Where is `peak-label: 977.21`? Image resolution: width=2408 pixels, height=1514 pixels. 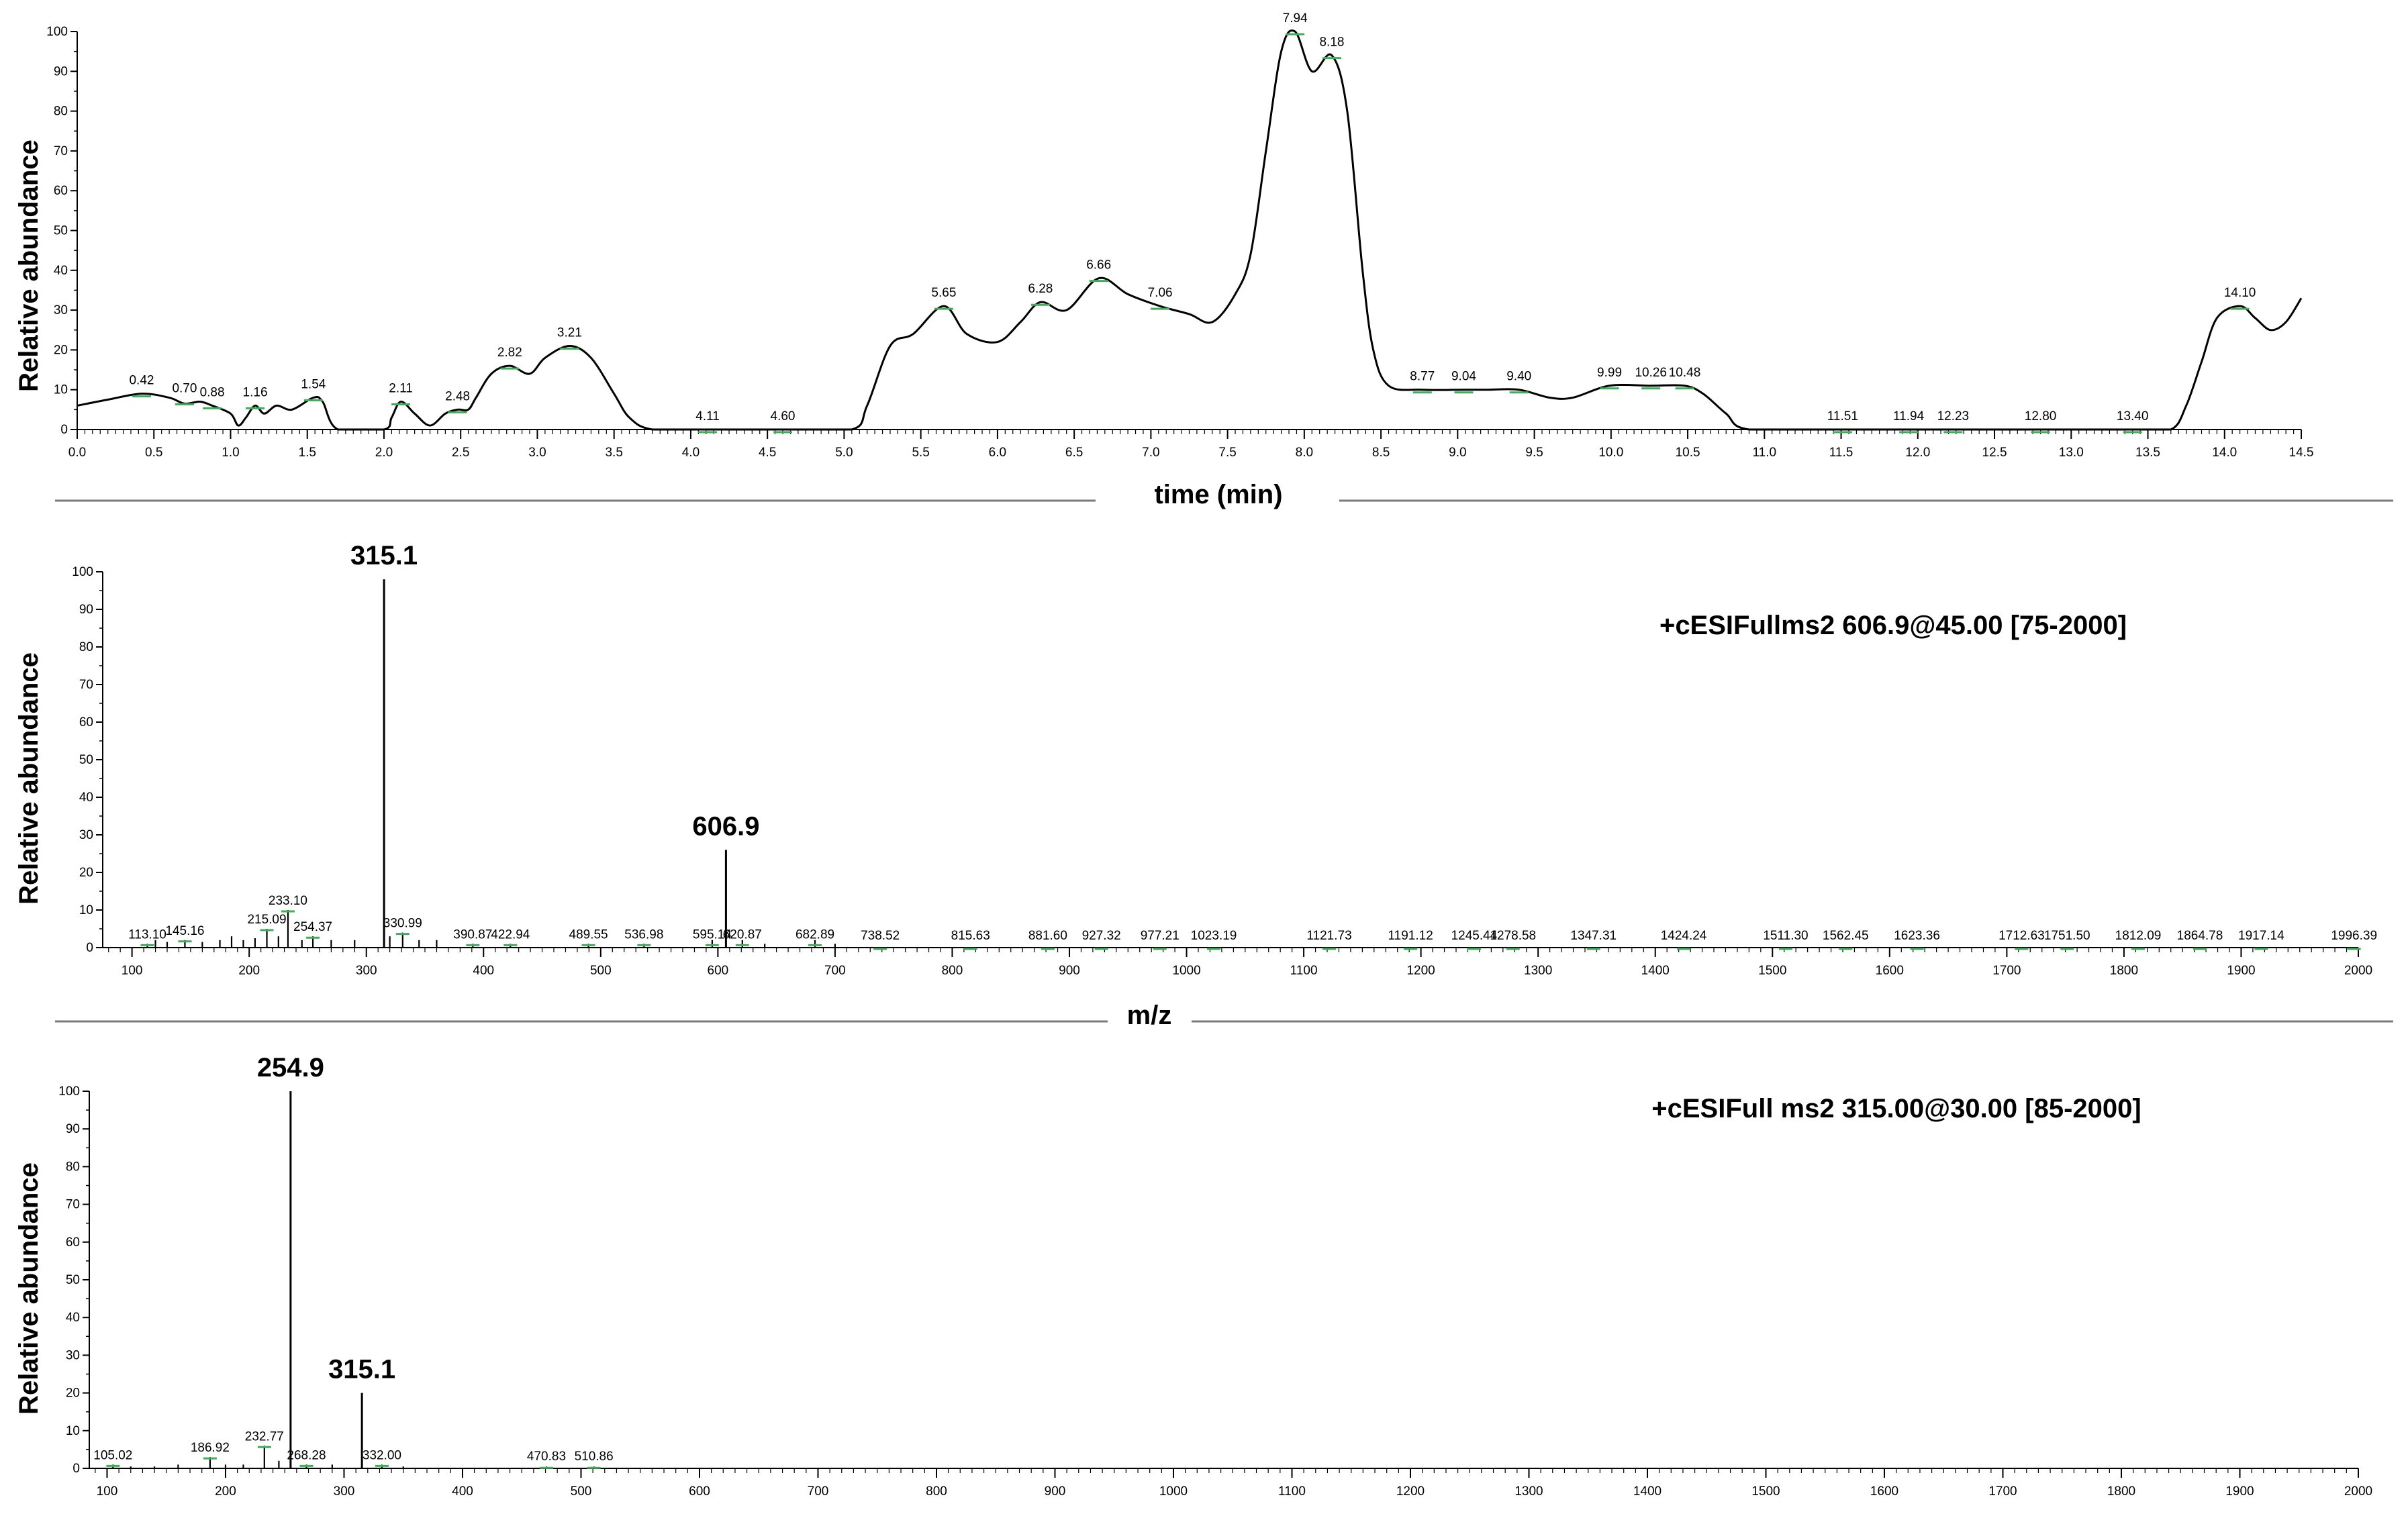 peak-label: 977.21 is located at coordinates (1160, 936).